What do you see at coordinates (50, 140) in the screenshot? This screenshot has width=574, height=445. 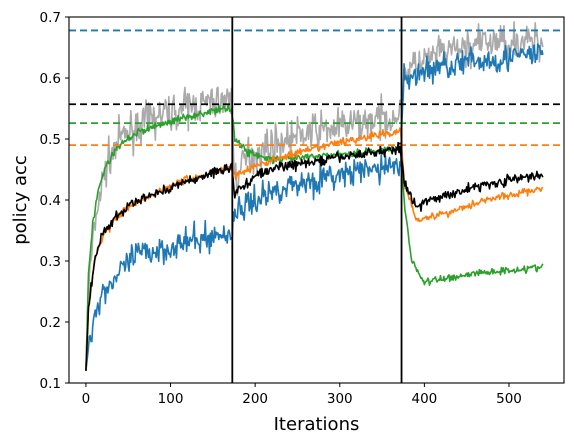 I see `y-tick-label: 0.5` at bounding box center [50, 140].